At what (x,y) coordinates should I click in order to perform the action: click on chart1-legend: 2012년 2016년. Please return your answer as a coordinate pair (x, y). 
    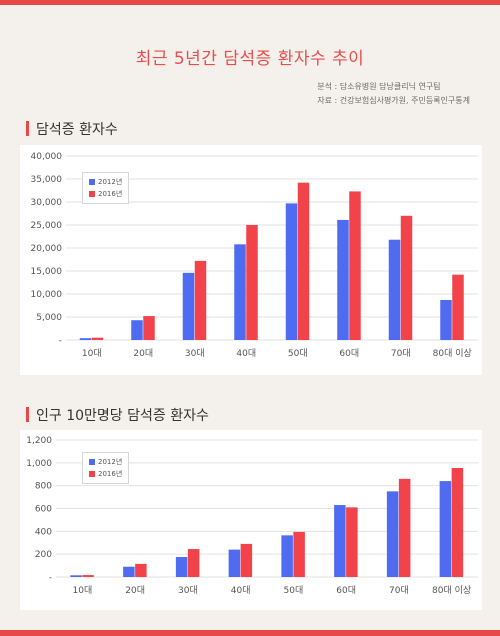
    Looking at the image, I should click on (106, 188).